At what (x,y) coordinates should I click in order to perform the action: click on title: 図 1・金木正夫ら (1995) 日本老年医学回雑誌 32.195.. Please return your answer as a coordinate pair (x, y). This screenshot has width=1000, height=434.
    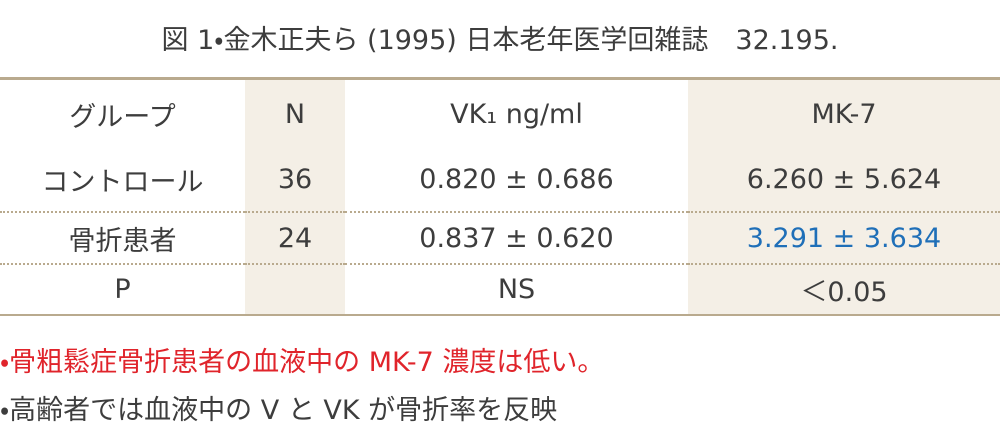
    Looking at the image, I should click on (500, 40).